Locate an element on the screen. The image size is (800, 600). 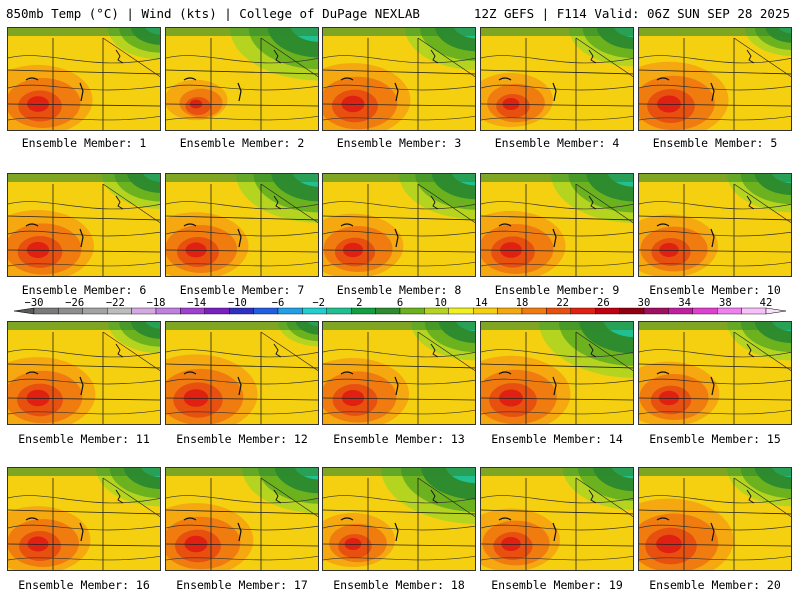
colorbar-tick-label: 6 is located at coordinates (400, 303).